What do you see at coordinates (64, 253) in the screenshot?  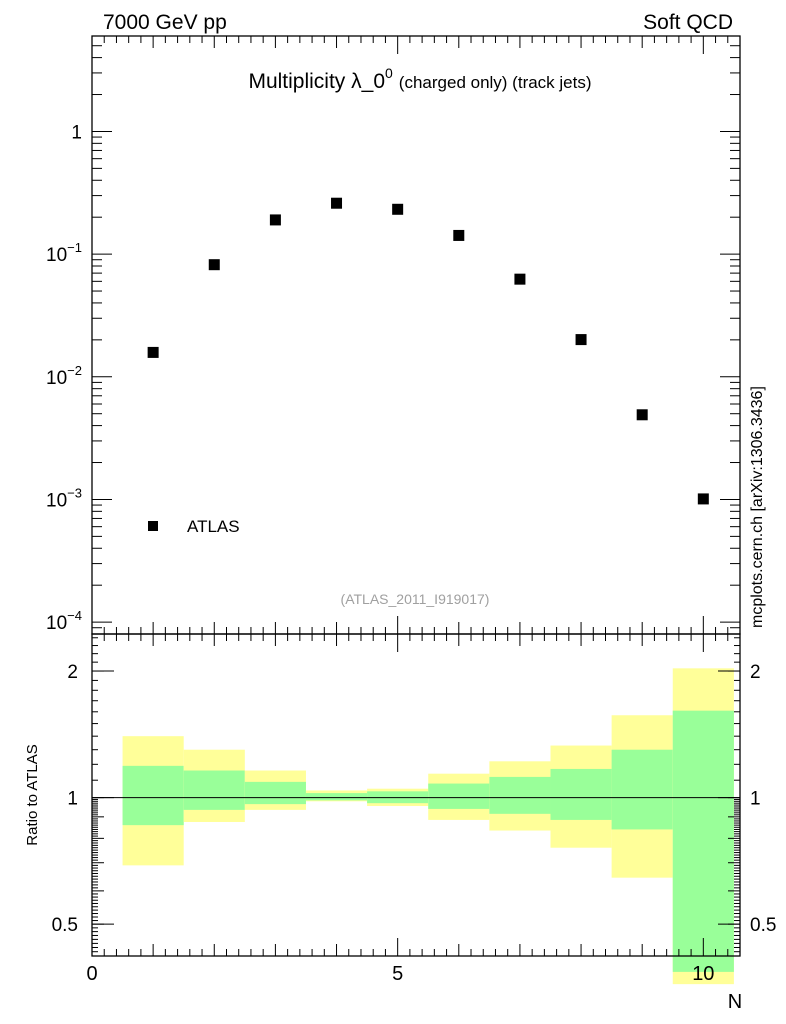 I see `main-ytick-label: 10⁻¹` at bounding box center [64, 253].